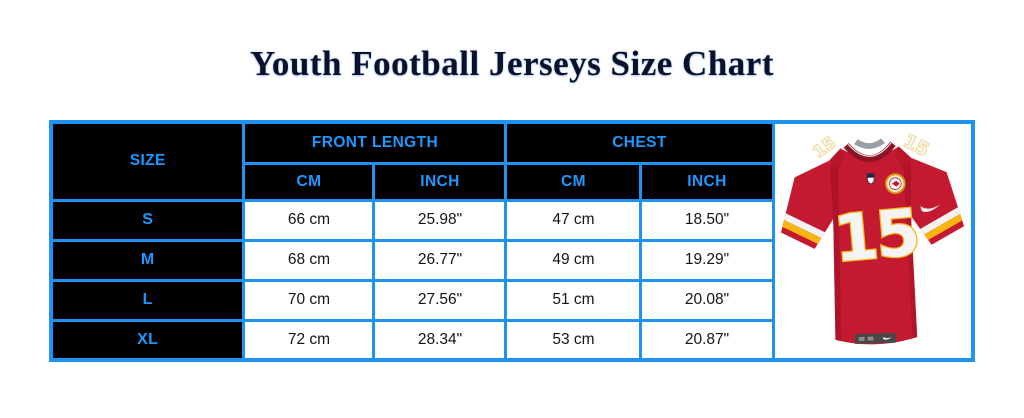 Image resolution: width=1024 pixels, height=418 pixels. I want to click on table-row-xl: XL 72 cm 28.34" 53 cm 20.87", so click(511, 340).